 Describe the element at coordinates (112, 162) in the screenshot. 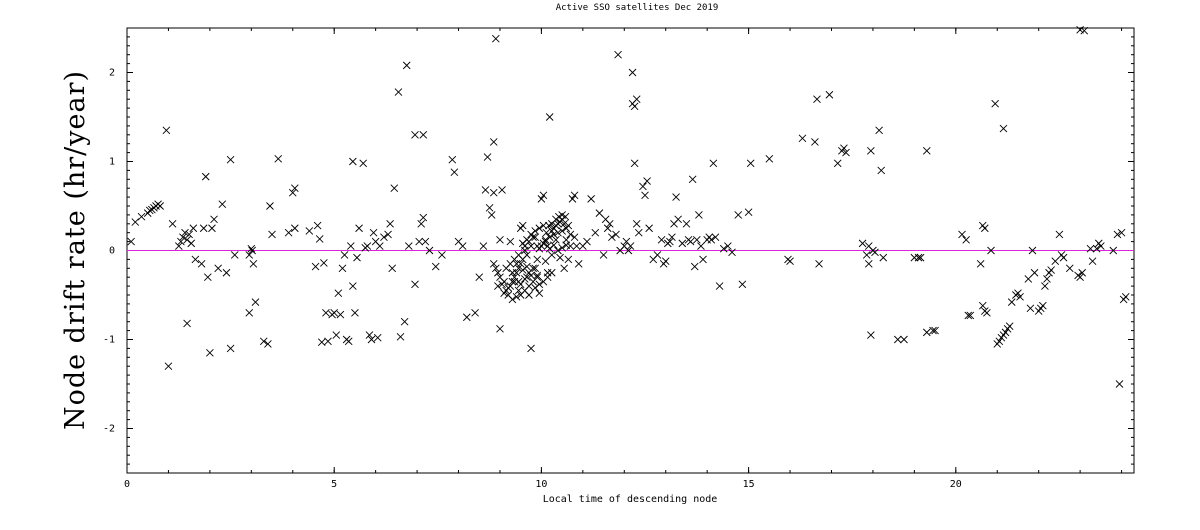

I see `y-tick-label: 1` at that location.